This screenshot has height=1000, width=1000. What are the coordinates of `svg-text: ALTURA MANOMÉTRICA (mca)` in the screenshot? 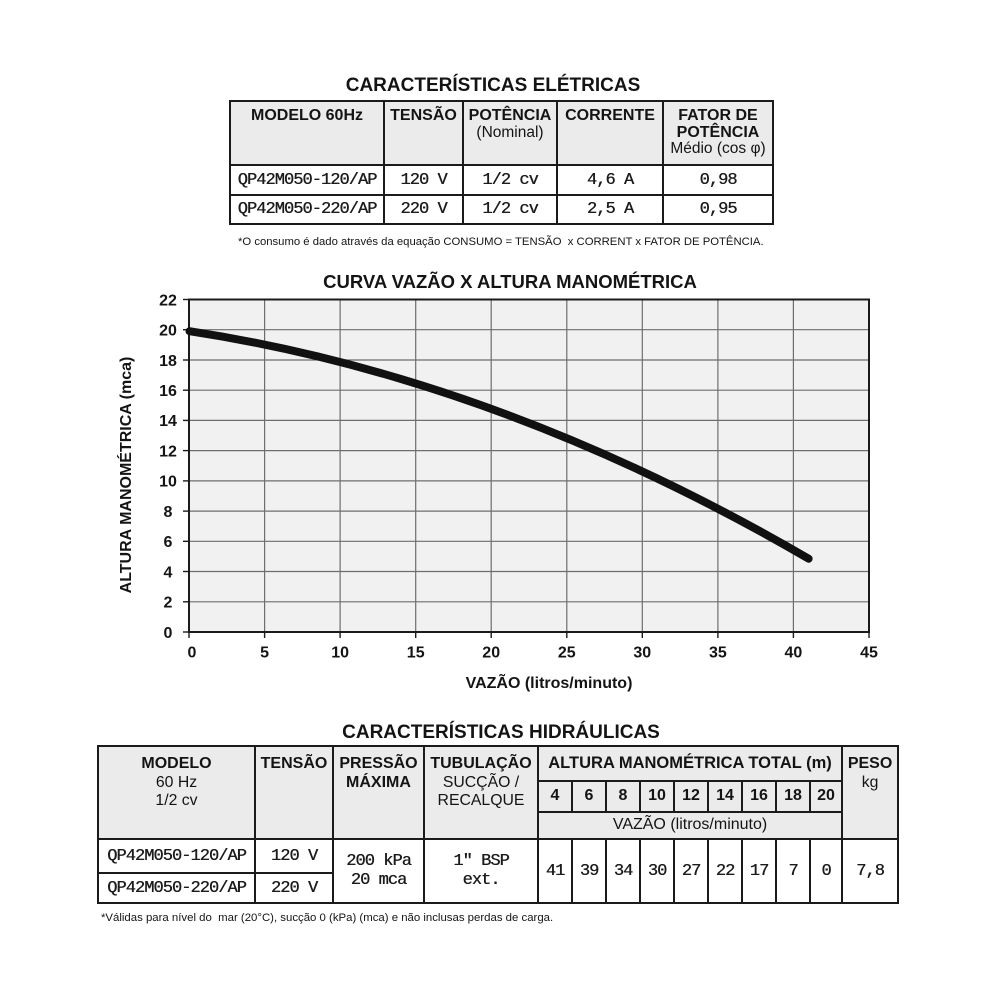 It's located at (125, 475).